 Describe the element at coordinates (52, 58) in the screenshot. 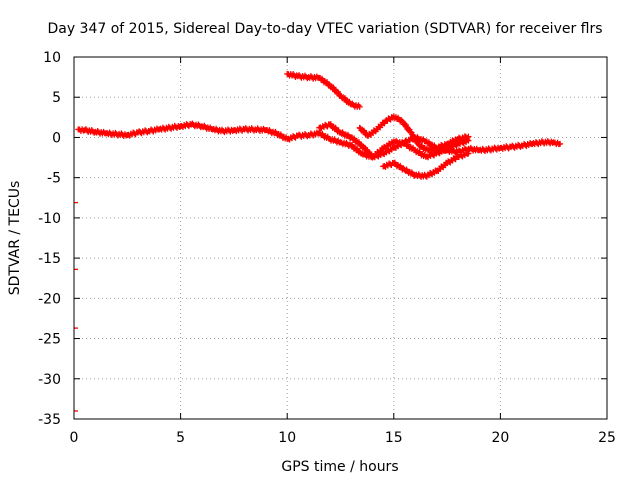

I see `y-tick-label: 10` at that location.